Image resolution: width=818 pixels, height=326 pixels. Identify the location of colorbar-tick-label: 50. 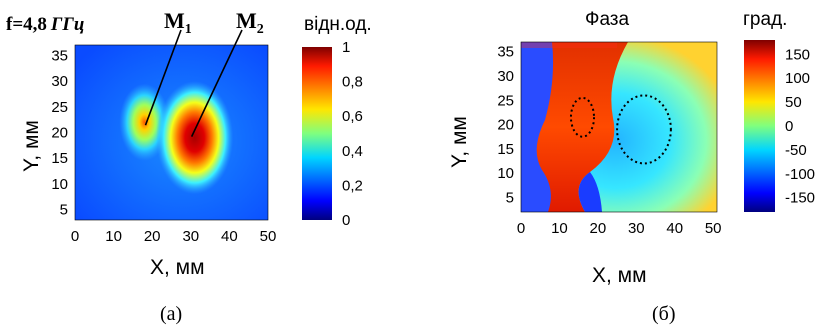
(793, 102).